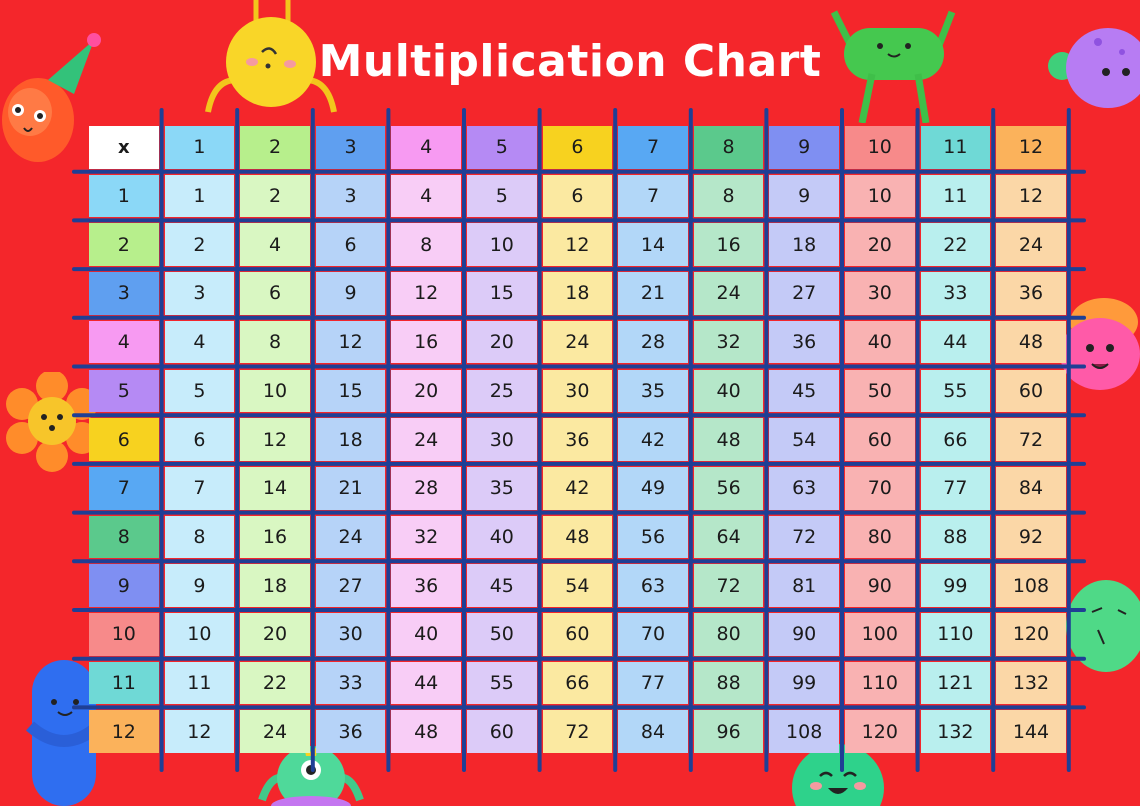 This screenshot has width=1140, height=806. Describe the element at coordinates (350, 147) in the screenshot. I see `column-header: 3` at that location.